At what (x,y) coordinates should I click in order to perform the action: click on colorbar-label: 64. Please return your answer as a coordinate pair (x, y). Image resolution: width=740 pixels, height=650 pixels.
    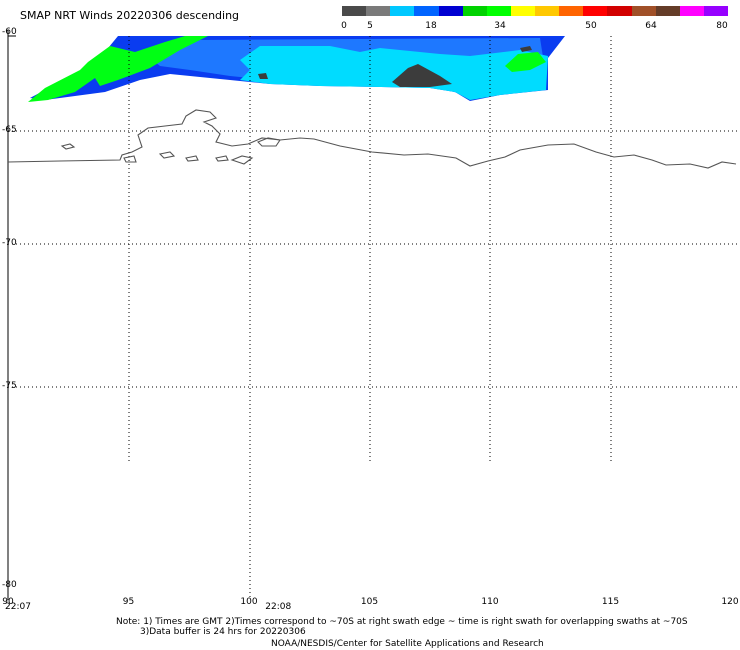
    Looking at the image, I should click on (651, 26).